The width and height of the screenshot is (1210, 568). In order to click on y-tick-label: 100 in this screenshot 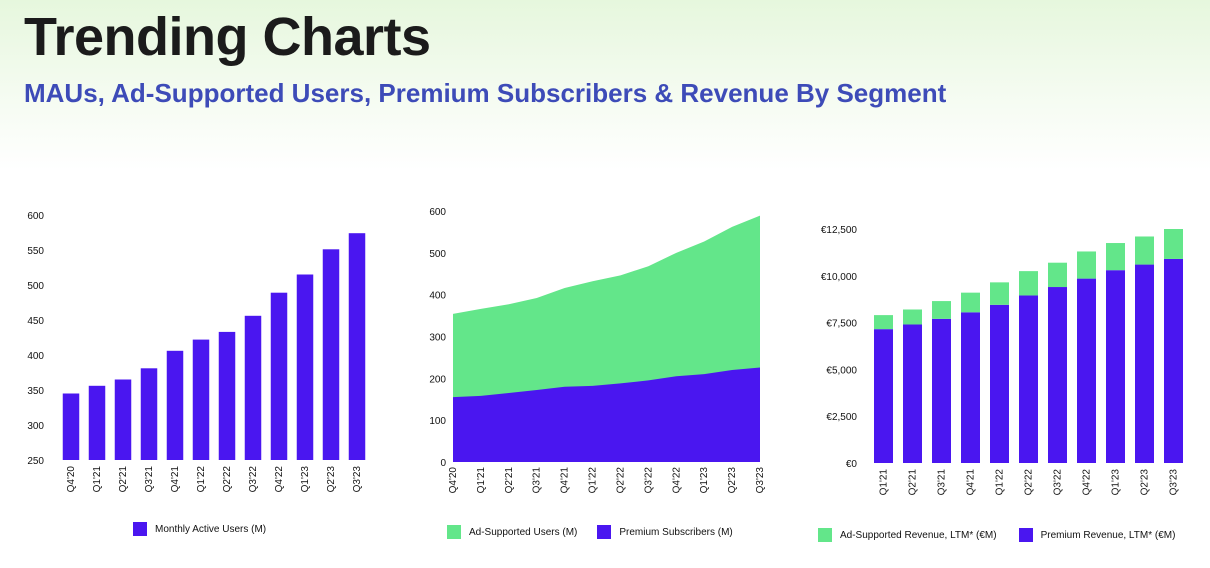, I will do `click(437, 421)`.